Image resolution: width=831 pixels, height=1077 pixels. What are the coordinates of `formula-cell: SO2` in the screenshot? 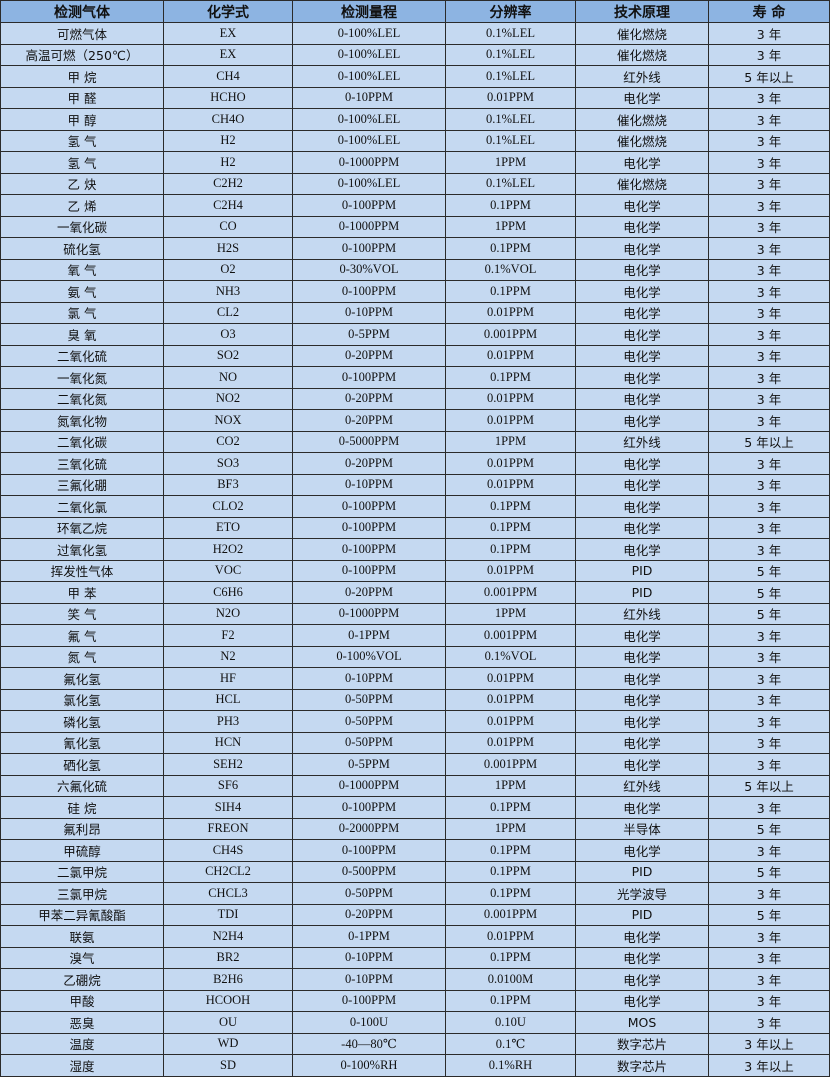 It's located at (228, 355).